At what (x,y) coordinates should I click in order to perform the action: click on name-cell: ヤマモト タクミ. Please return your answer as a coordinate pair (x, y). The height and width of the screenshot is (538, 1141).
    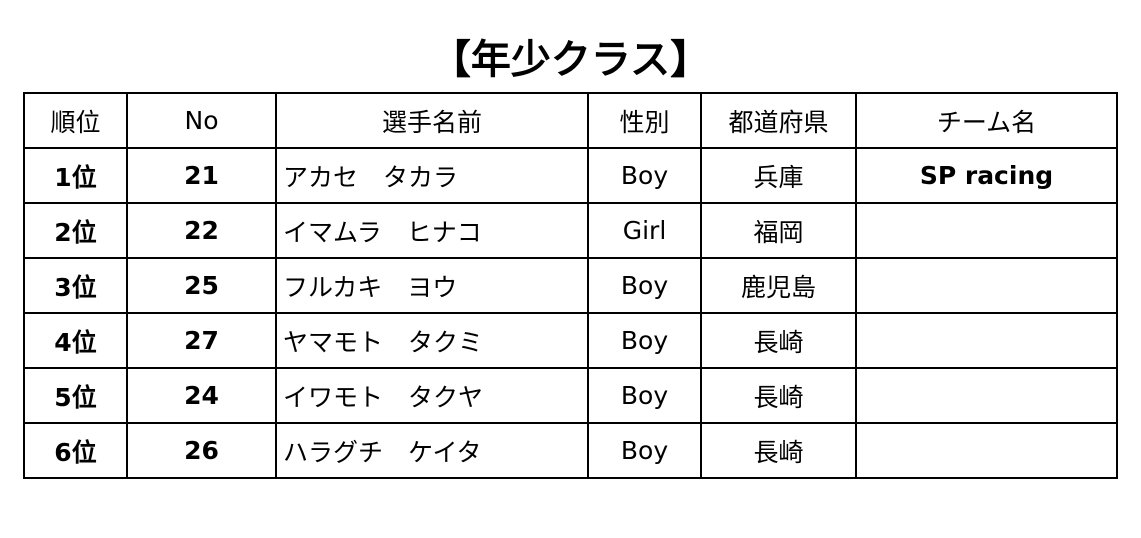
    Looking at the image, I should click on (432, 340).